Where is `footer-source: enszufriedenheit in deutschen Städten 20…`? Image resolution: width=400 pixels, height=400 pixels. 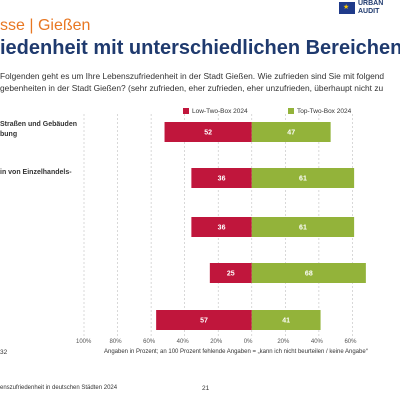 footer-source: enszufriedenheit in deutschen Städten 20… is located at coordinates (59, 388).